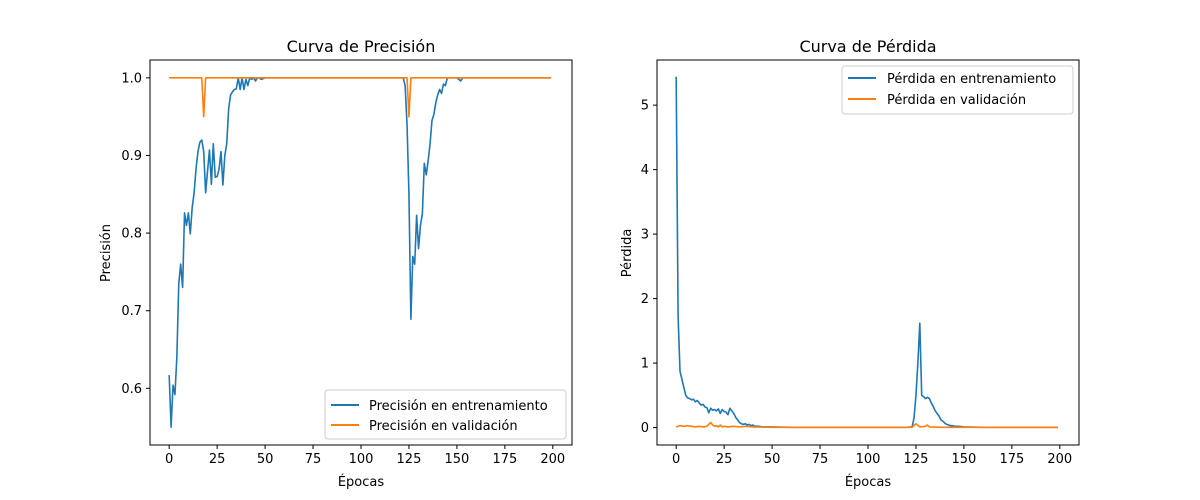 The image size is (1200, 500). I want to click on legend-label-val: Precisión en validación, so click(443, 426).